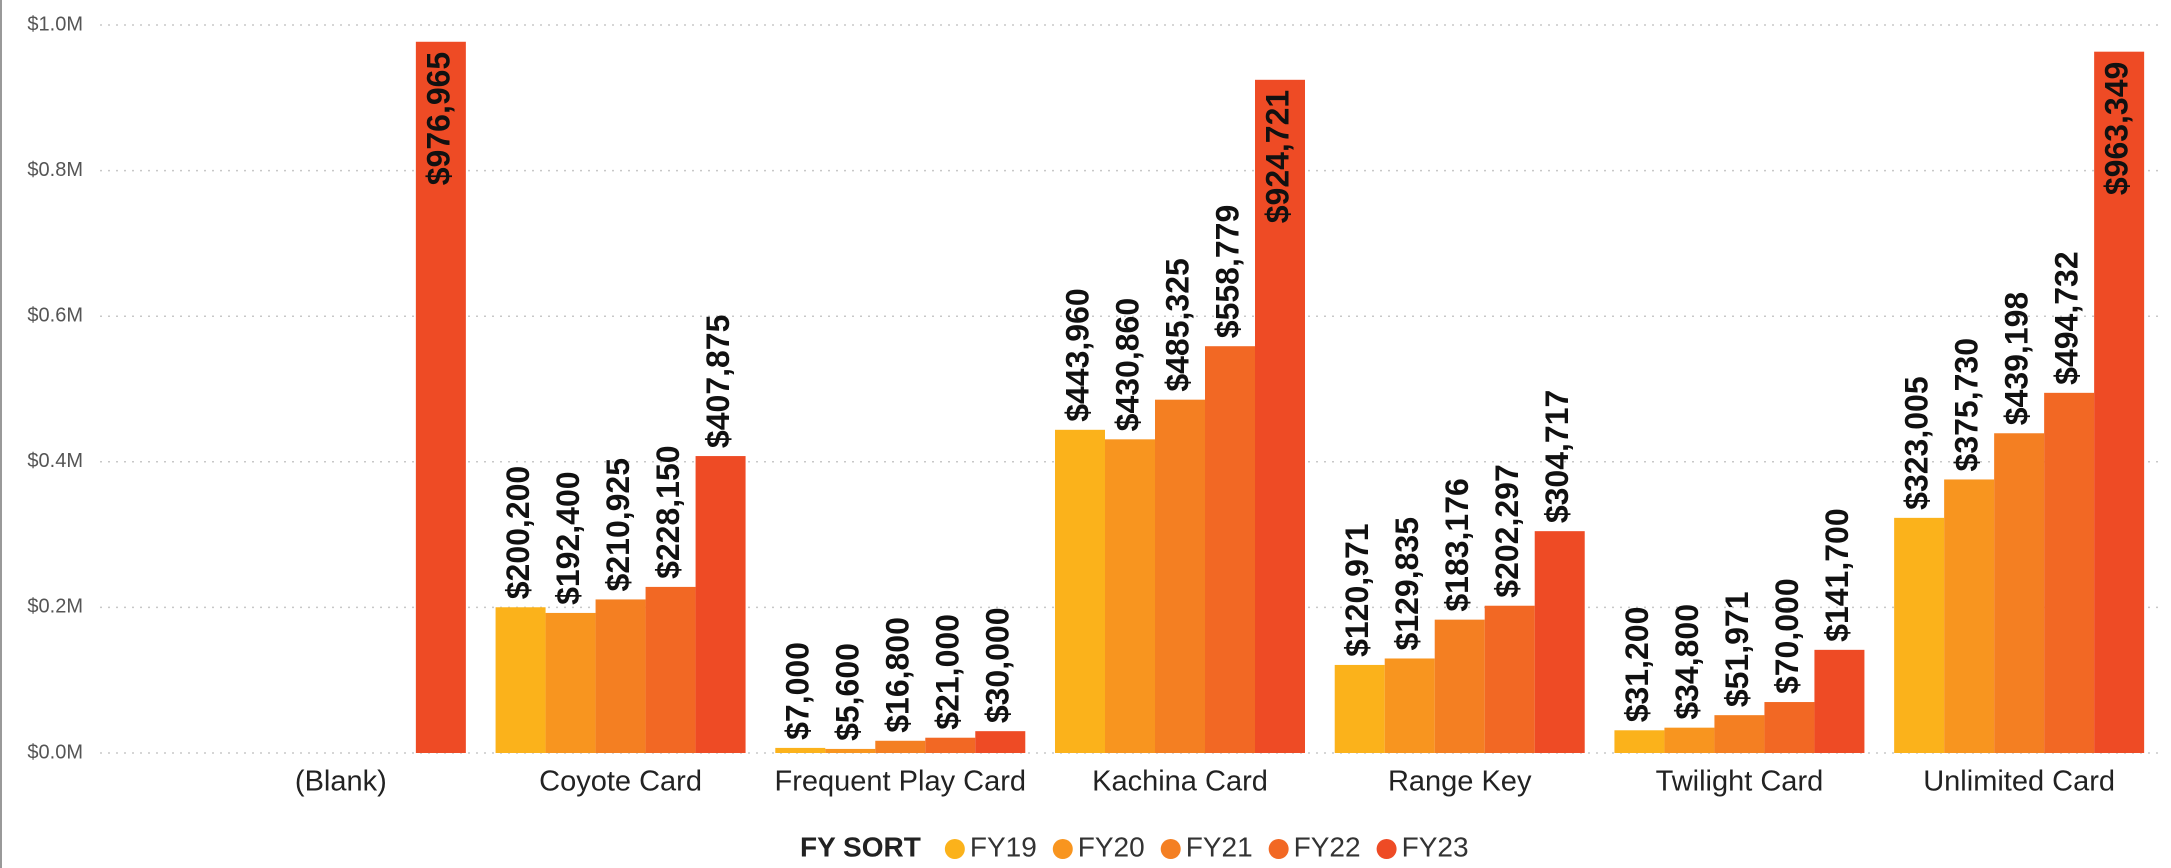 The image size is (2171, 868). Describe the element at coordinates (341, 782) in the screenshot. I see `x-tick-label: (Blank)` at that location.